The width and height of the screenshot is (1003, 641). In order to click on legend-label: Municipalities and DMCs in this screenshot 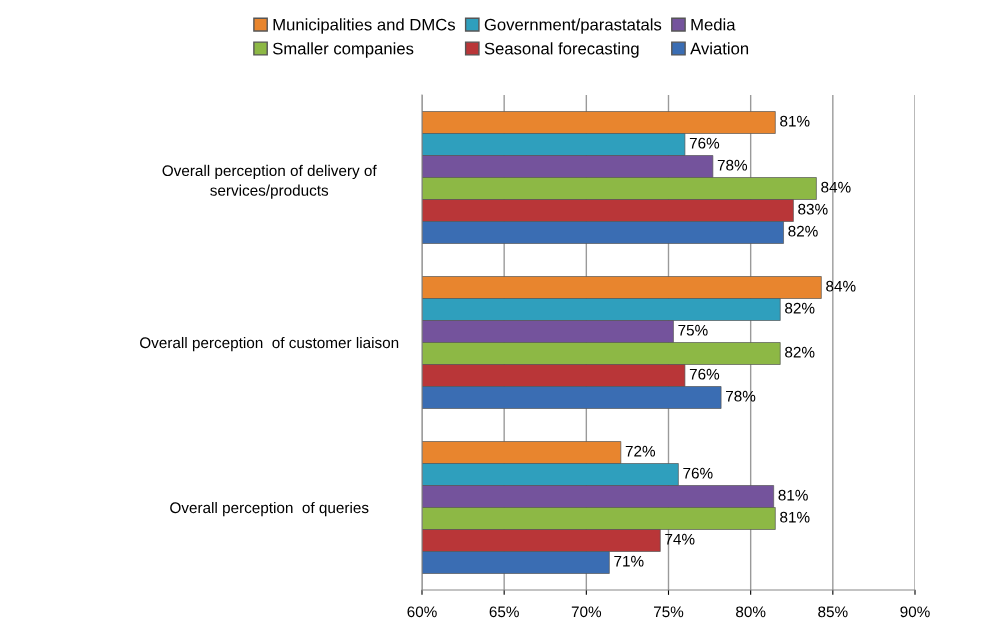, I will do `click(364, 26)`.